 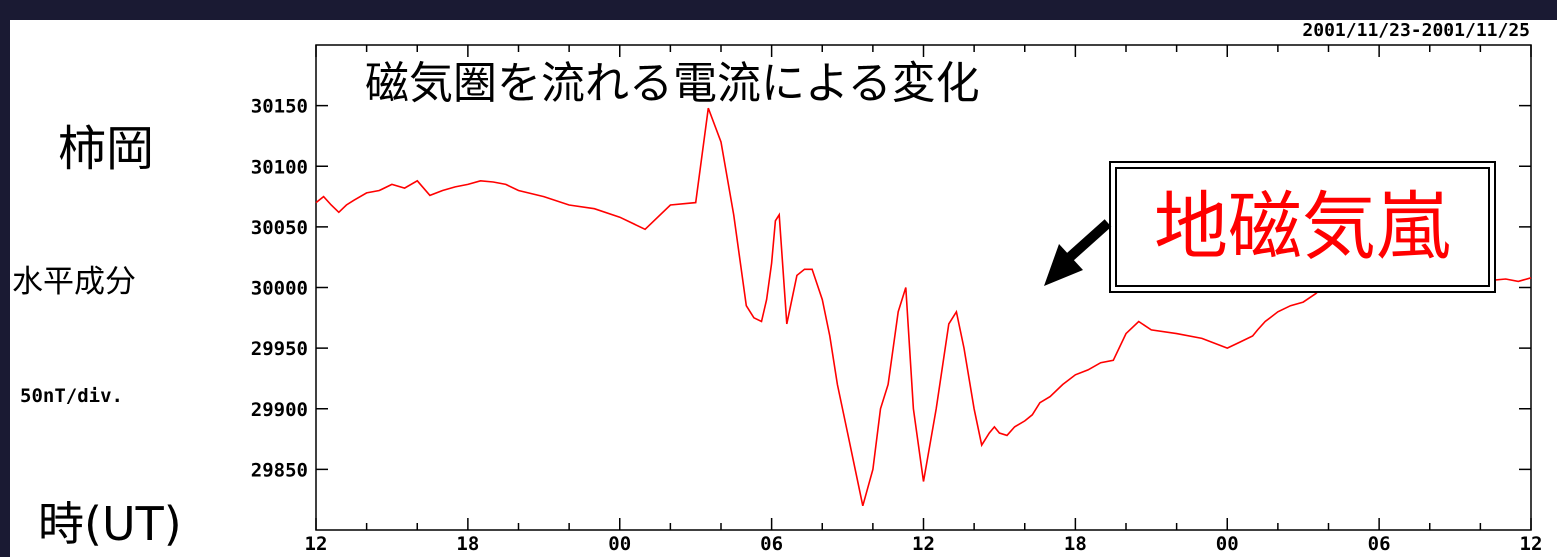 I want to click on storm-annotation: 地磁気嵐, so click(x=1302, y=227).